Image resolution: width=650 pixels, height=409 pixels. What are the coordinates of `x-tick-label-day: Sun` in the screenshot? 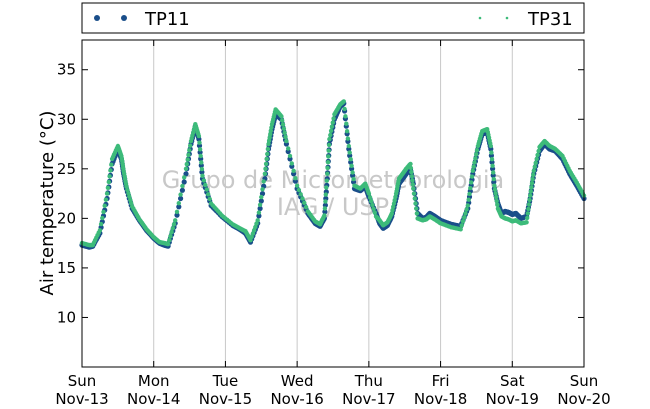 It's located at (584, 381).